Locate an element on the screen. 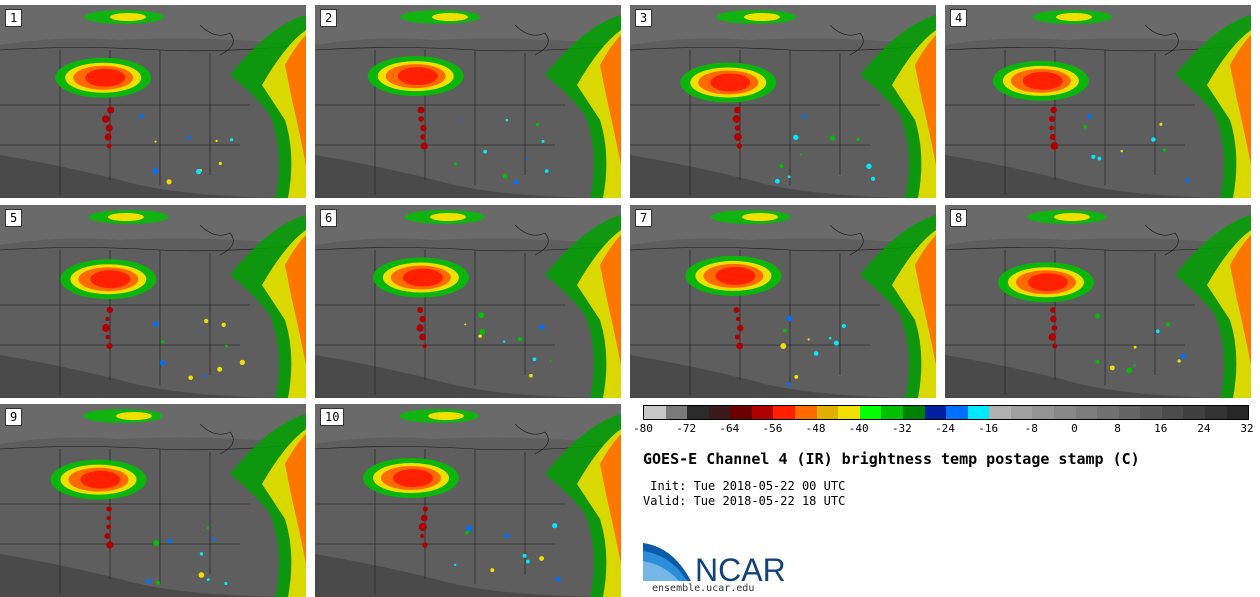 This screenshot has width=1260, height=597. panel-number-label: 3 is located at coordinates (644, 18).